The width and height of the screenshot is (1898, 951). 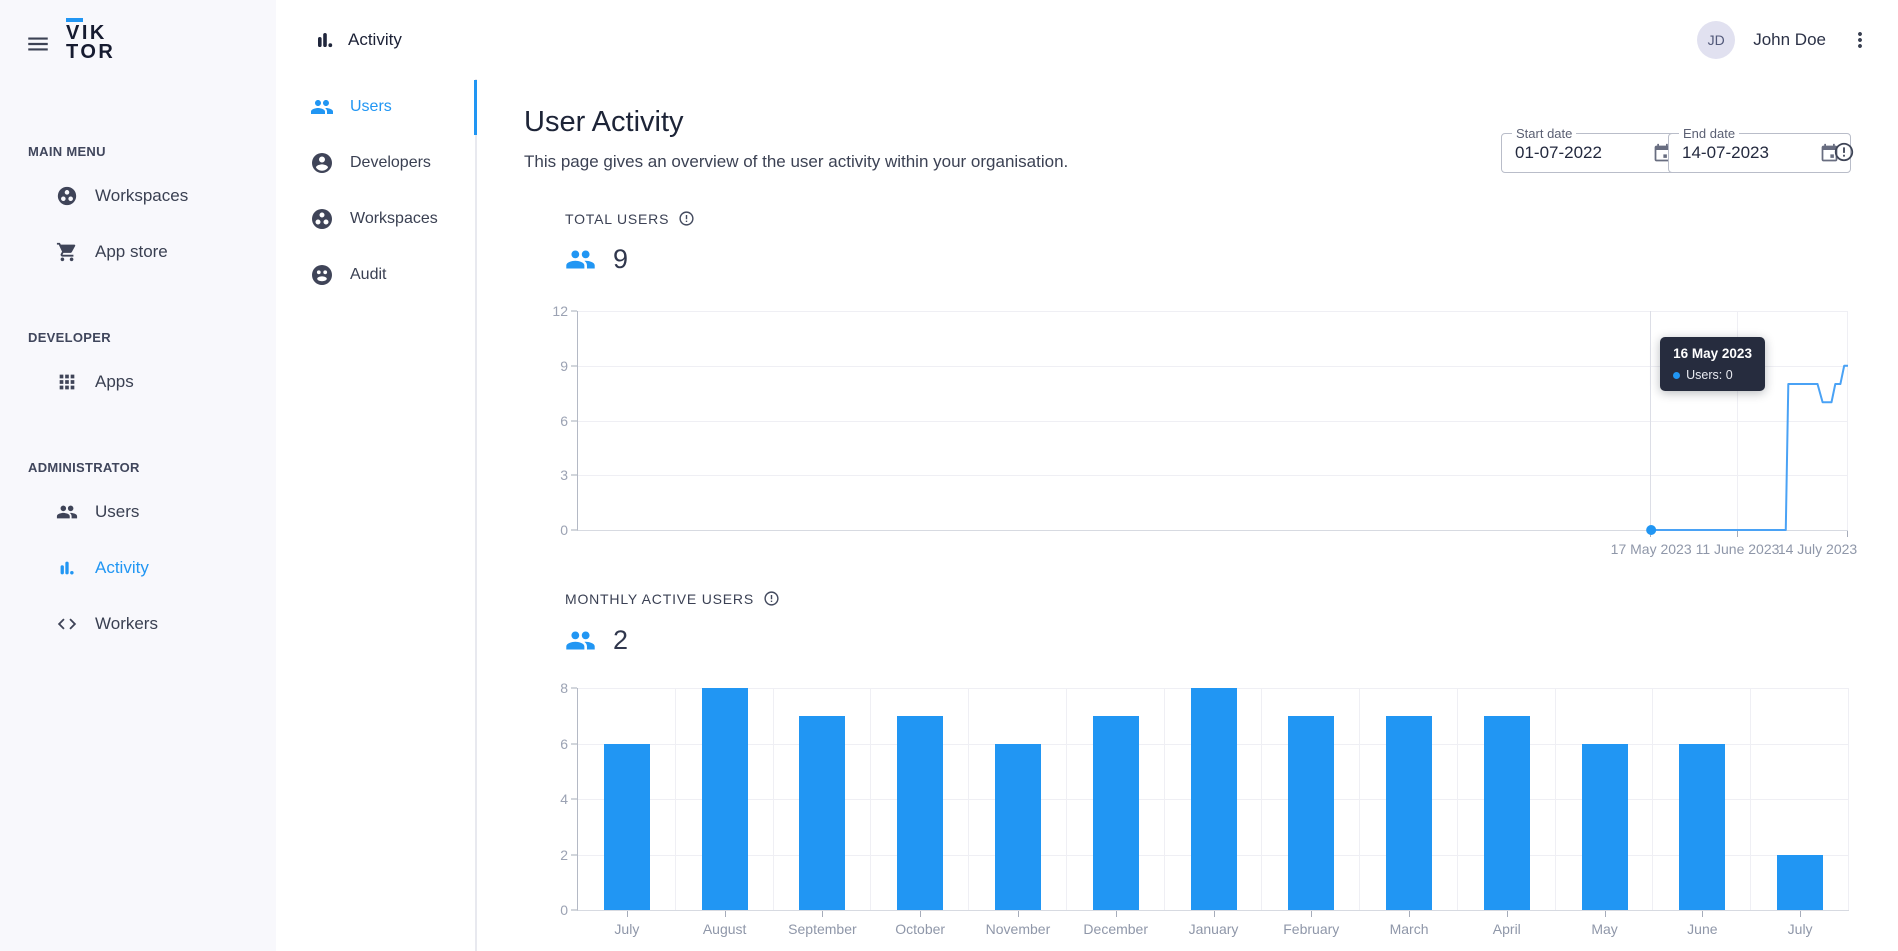 What do you see at coordinates (67, 151) in the screenshot?
I see `section-label-main-menu: MAIN MENU` at bounding box center [67, 151].